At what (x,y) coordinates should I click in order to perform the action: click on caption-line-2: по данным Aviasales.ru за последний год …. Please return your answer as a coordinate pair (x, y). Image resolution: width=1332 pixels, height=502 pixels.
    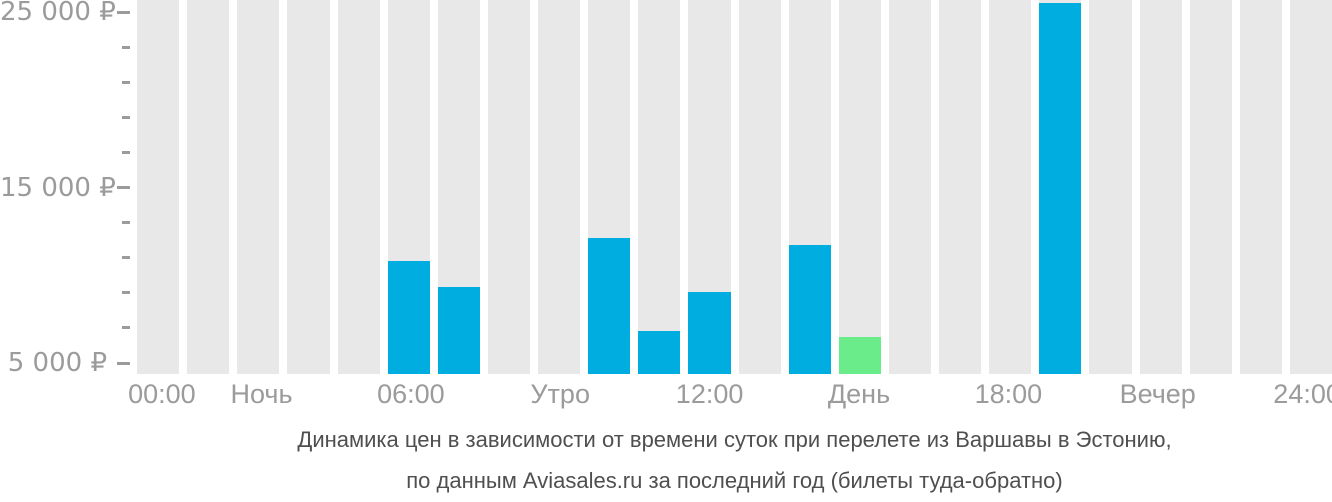
    Looking at the image, I should click on (734, 480).